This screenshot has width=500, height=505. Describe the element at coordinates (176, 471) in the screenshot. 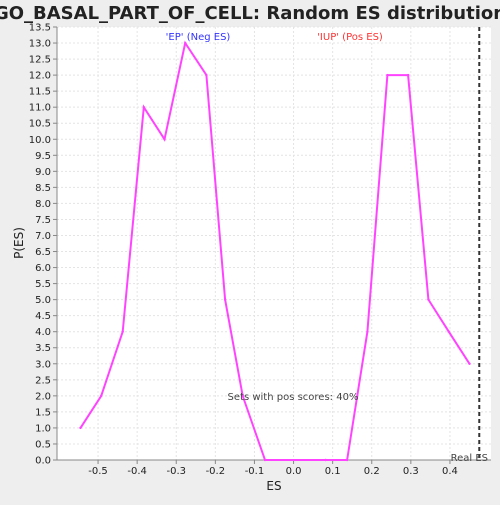

I see `x-tick-label: -0.3` at that location.